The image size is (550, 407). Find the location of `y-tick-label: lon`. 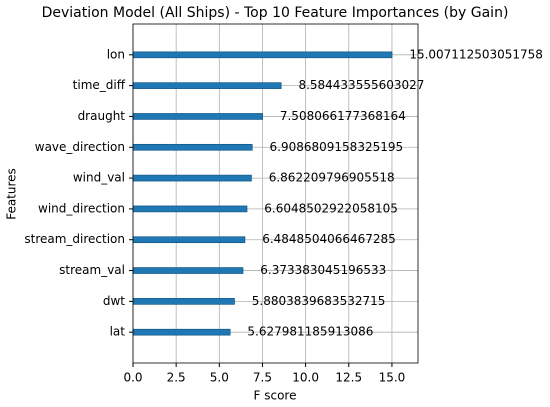

y-tick-label: lon is located at coordinates (116, 54).